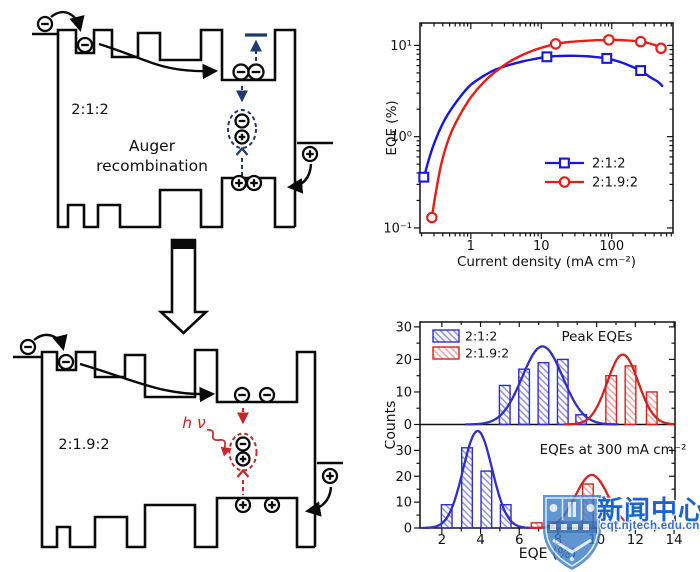 The height and width of the screenshot is (572, 700). Describe the element at coordinates (631, 395) in the screenshot. I see `bars-2:1.9:2` at that location.